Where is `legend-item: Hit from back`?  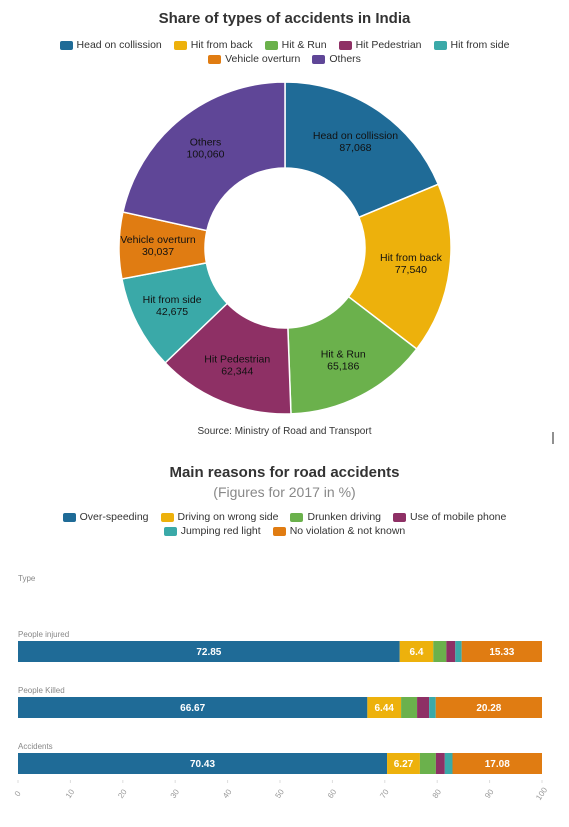 legend-item: Hit from back is located at coordinates (213, 45).